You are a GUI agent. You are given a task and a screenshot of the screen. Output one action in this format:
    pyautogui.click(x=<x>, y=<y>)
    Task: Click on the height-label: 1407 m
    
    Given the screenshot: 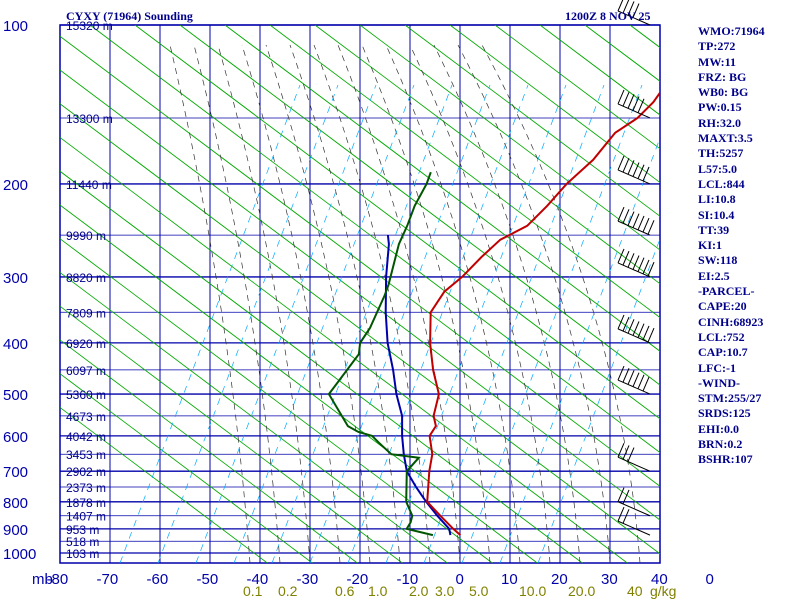 What is the action you would take?
    pyautogui.click(x=86, y=517)
    